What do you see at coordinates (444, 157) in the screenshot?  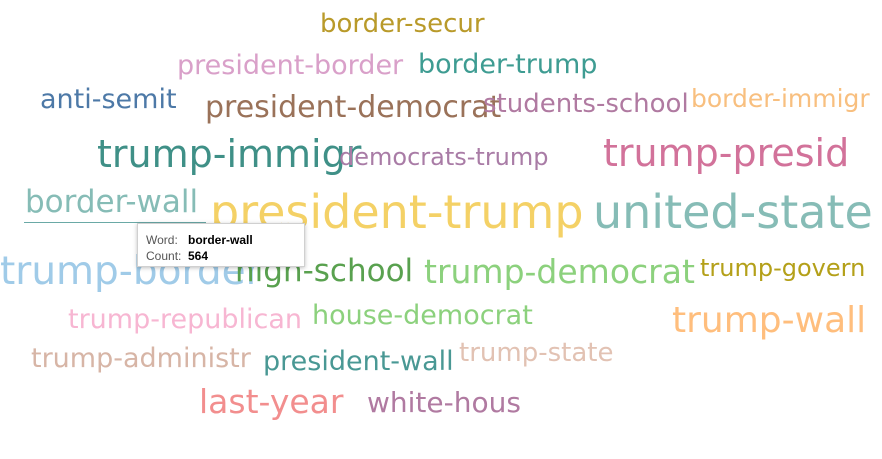 I see `word-democrats-trump: democrats-trump` at bounding box center [444, 157].